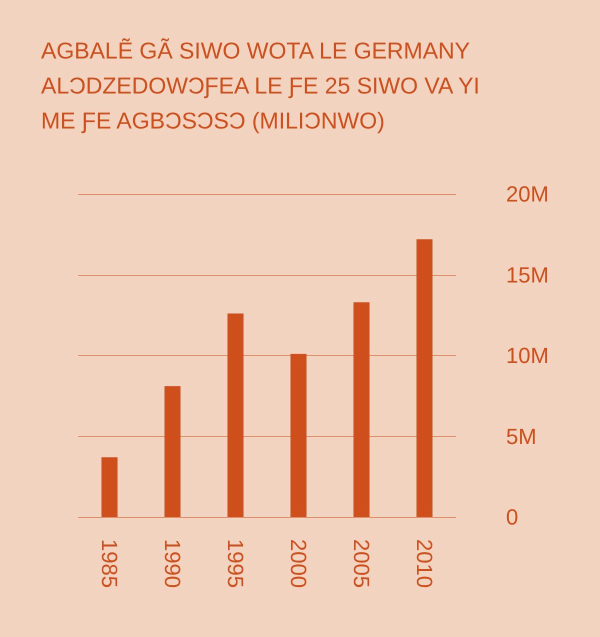 Image resolution: width=600 pixels, height=637 pixels. What do you see at coordinates (298, 563) in the screenshot?
I see `x-tick-label: 2000` at bounding box center [298, 563].